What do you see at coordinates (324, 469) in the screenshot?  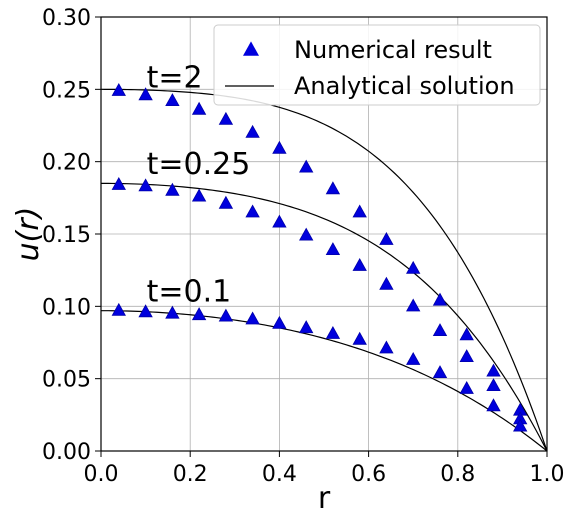 I see `x-axis-ticks: 0.0 0.2 0.4 0.6 0.8 1.0` at bounding box center [324, 469].